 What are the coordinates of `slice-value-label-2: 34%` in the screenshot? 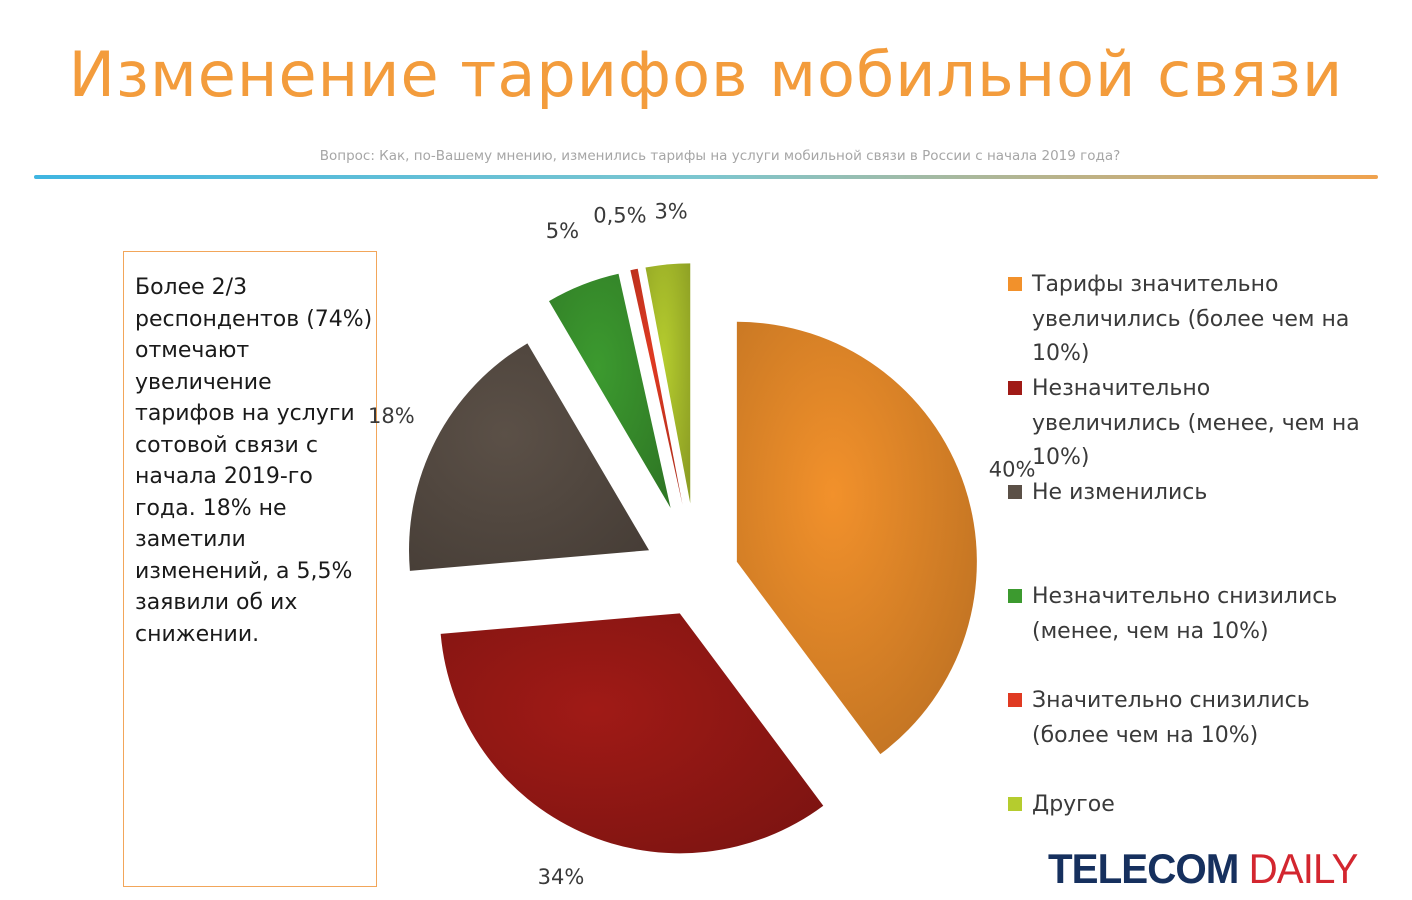 It's located at (561, 877).